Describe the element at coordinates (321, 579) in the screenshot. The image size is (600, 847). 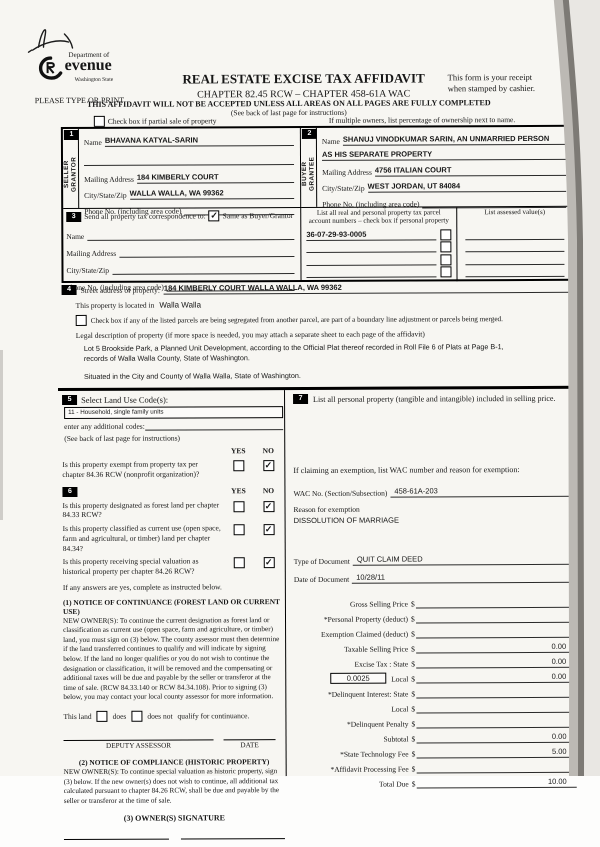
I see `doc-date-label: Date of Document` at that location.